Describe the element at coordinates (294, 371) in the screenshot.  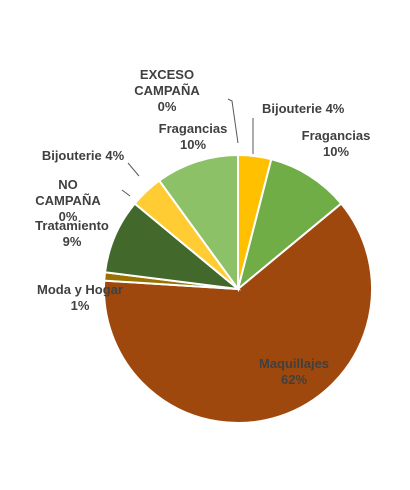
I see `slice-label-2: Maquillajes 62%` at that location.